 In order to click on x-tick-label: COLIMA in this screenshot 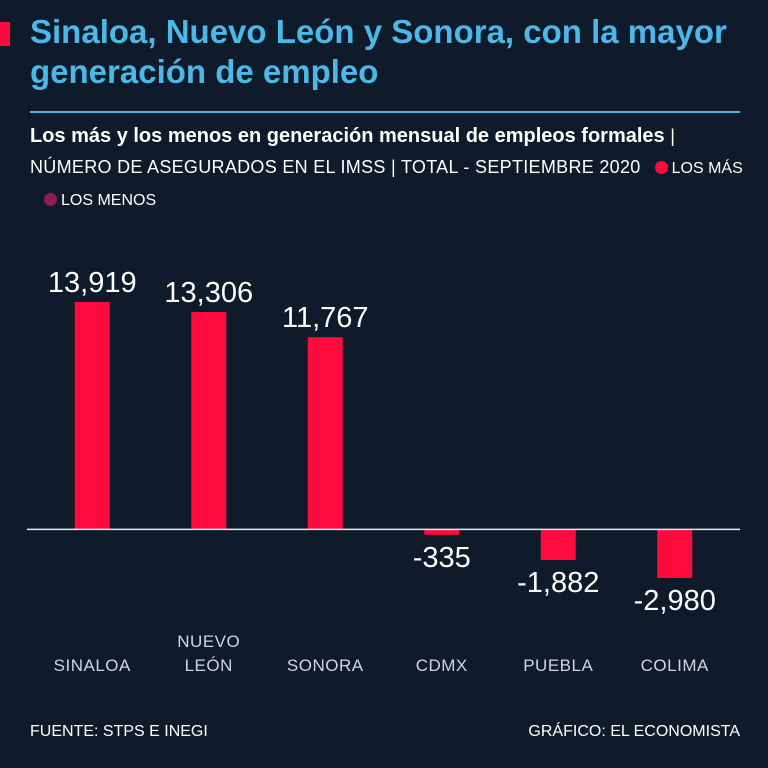, I will do `click(674, 665)`.